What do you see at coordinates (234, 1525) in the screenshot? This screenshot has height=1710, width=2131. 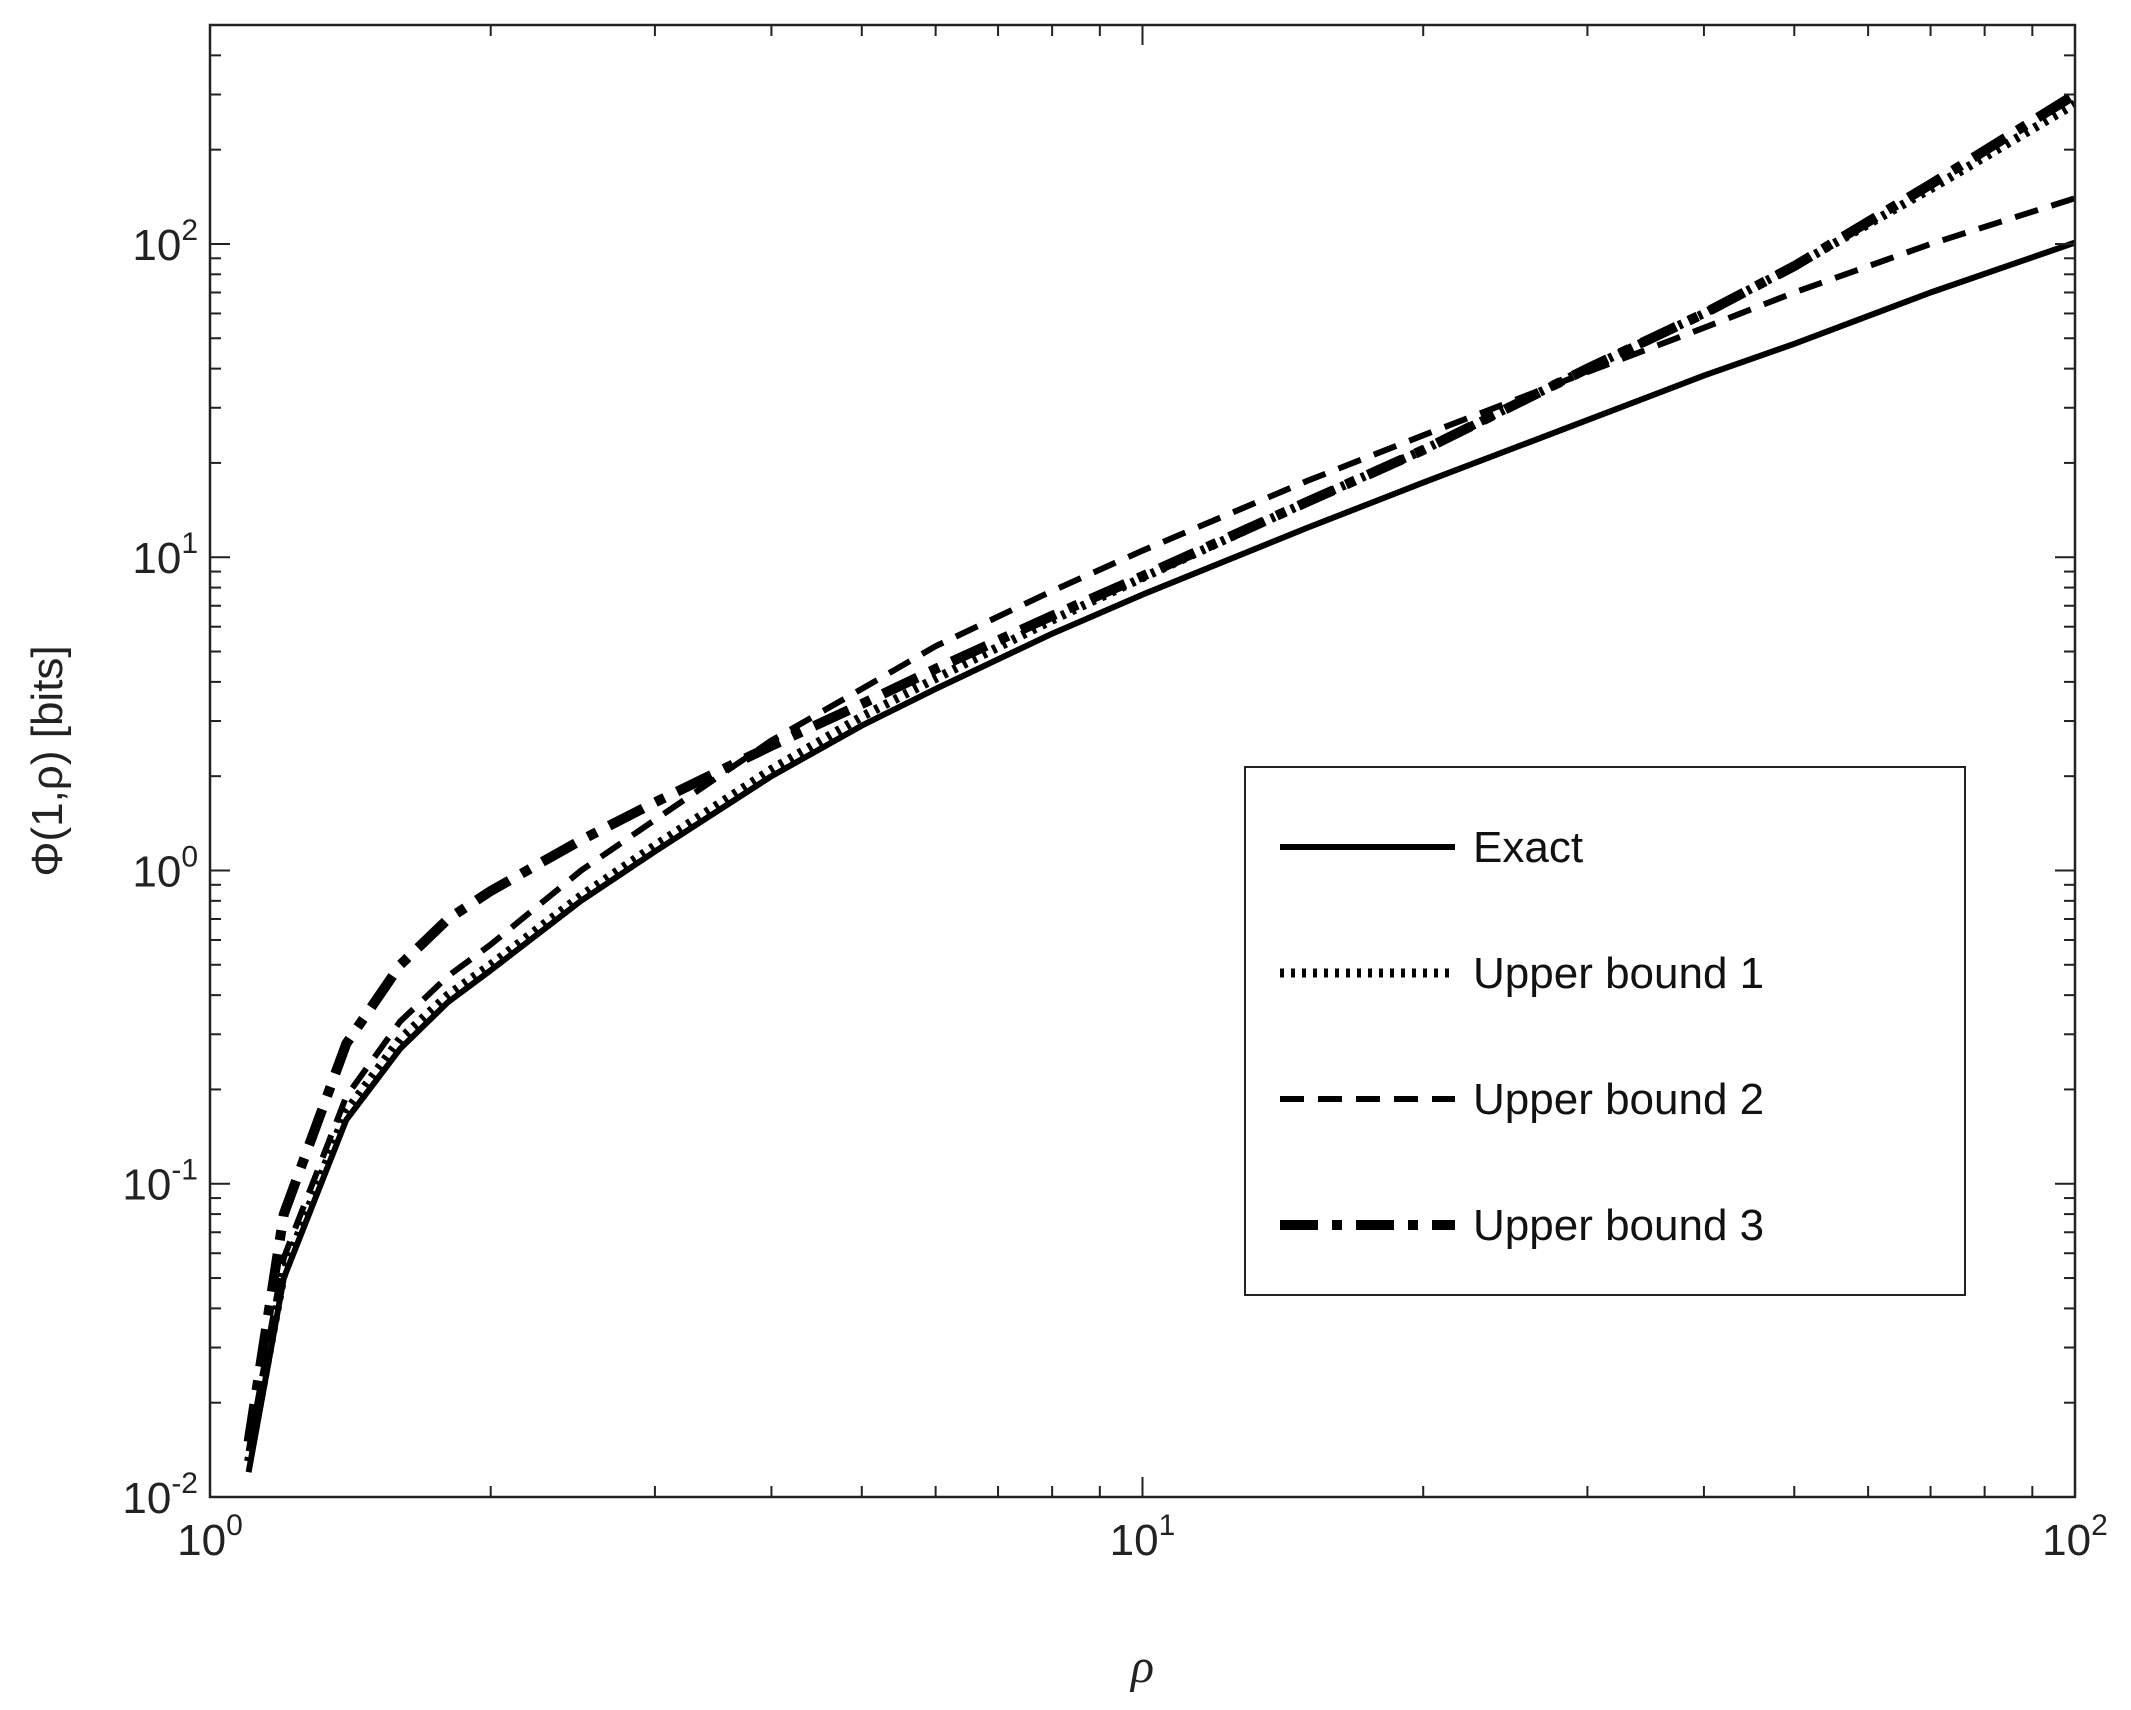 I see `x-tick-label-1-exp: 0` at bounding box center [234, 1525].